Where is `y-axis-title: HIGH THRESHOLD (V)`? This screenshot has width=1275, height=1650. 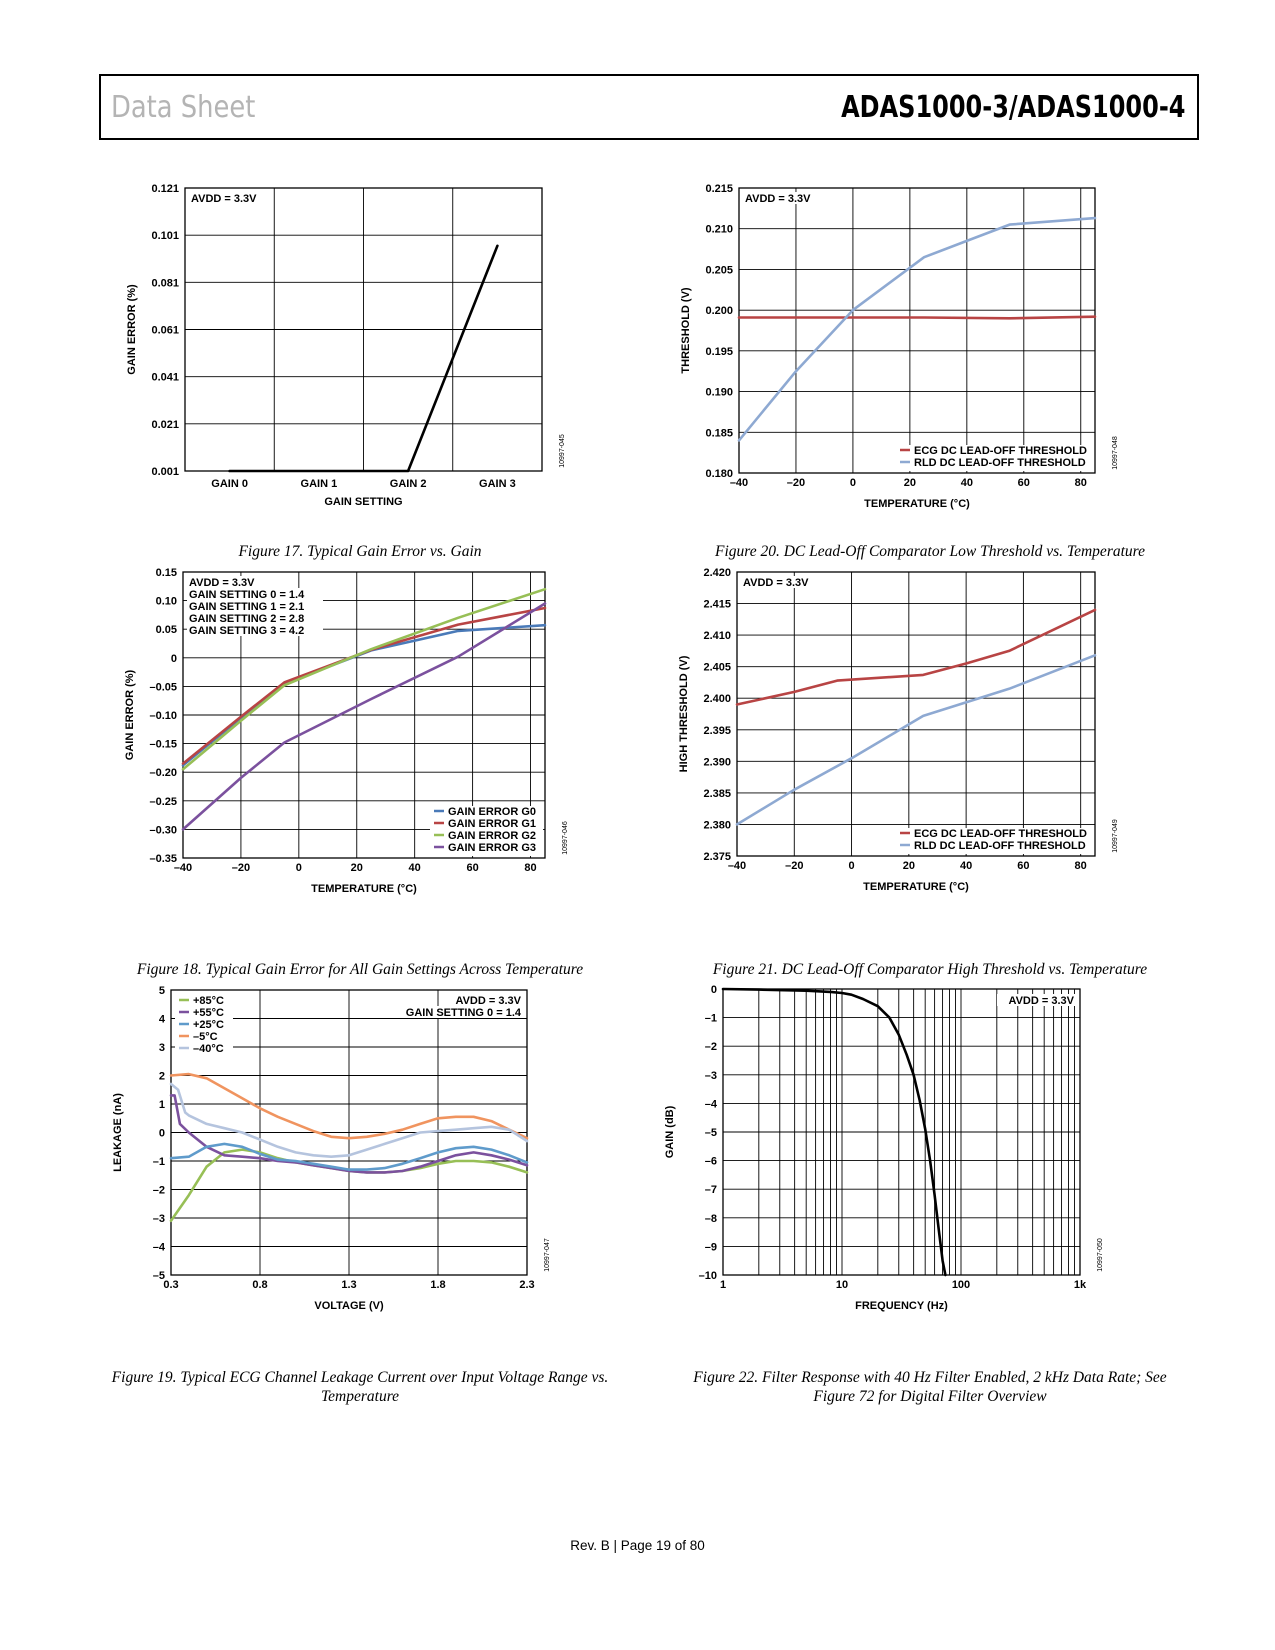 y-axis-title: HIGH THRESHOLD (V) is located at coordinates (684, 713).